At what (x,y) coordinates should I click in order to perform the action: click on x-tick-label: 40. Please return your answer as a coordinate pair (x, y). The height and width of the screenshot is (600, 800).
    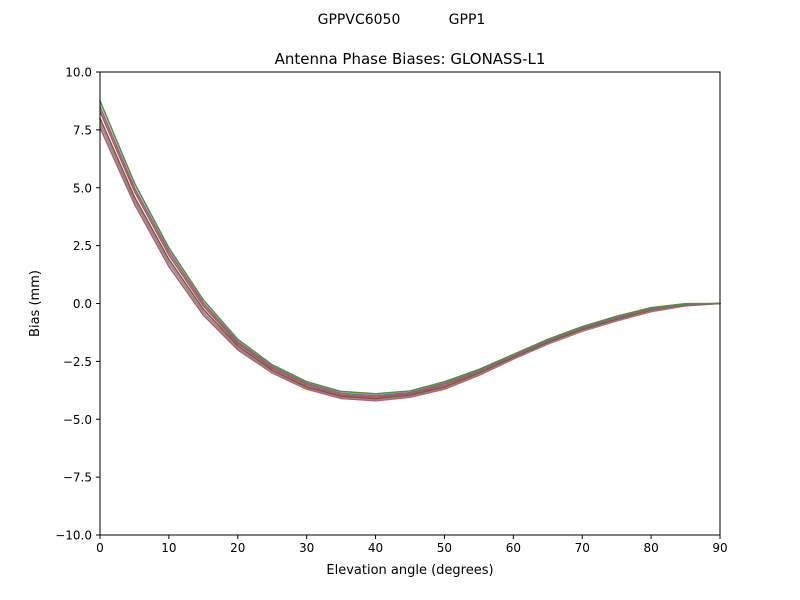
    Looking at the image, I should click on (375, 548).